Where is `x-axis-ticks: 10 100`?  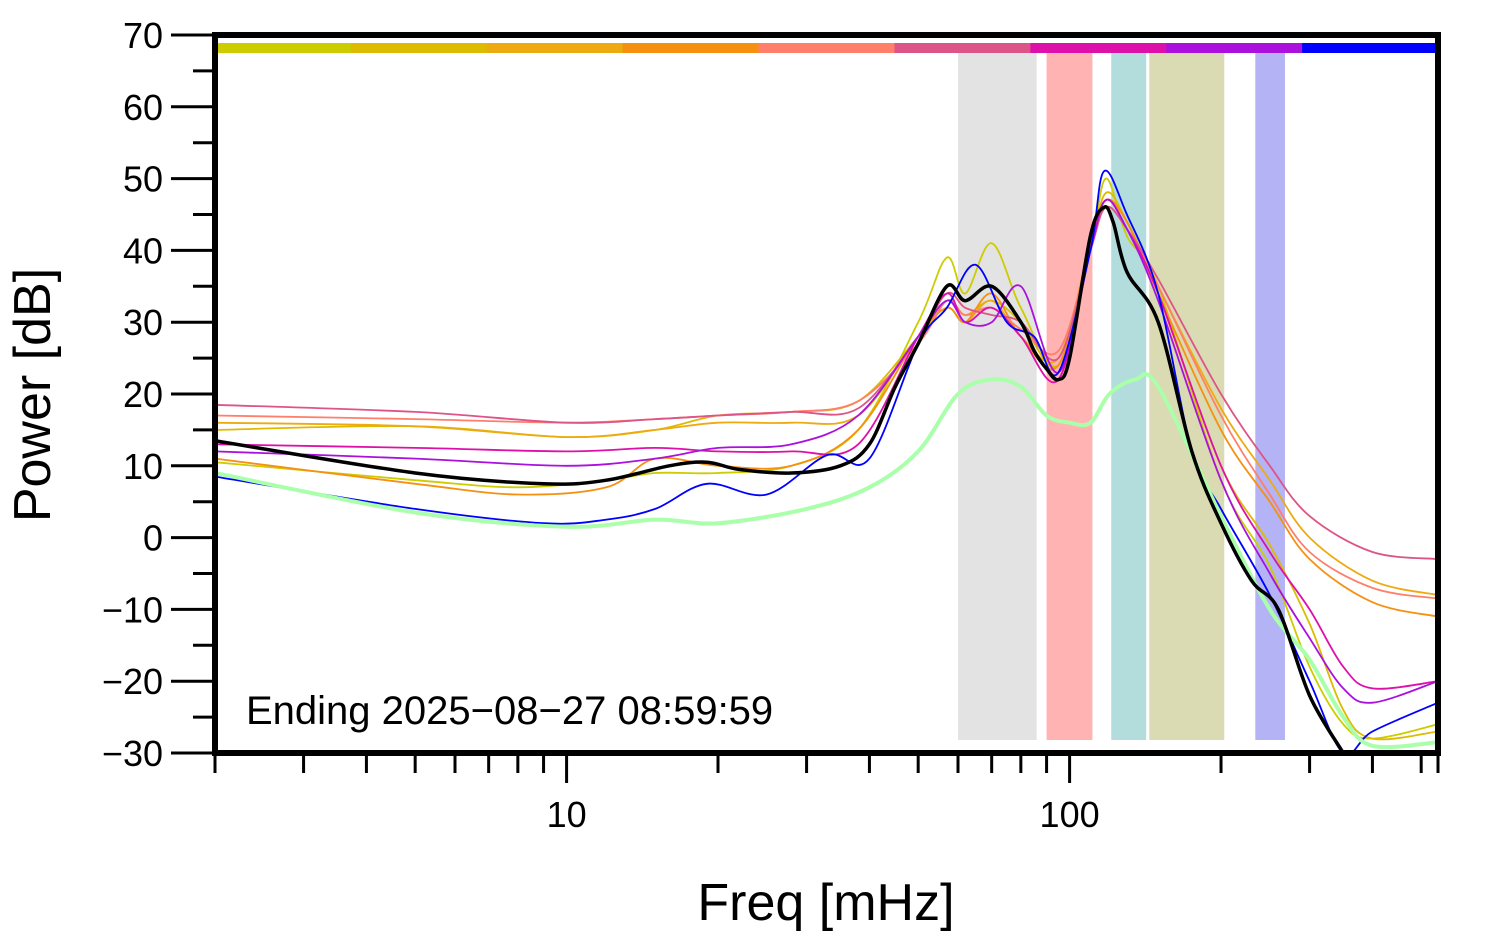
x-axis-ticks: 10 100 is located at coordinates (826, 794).